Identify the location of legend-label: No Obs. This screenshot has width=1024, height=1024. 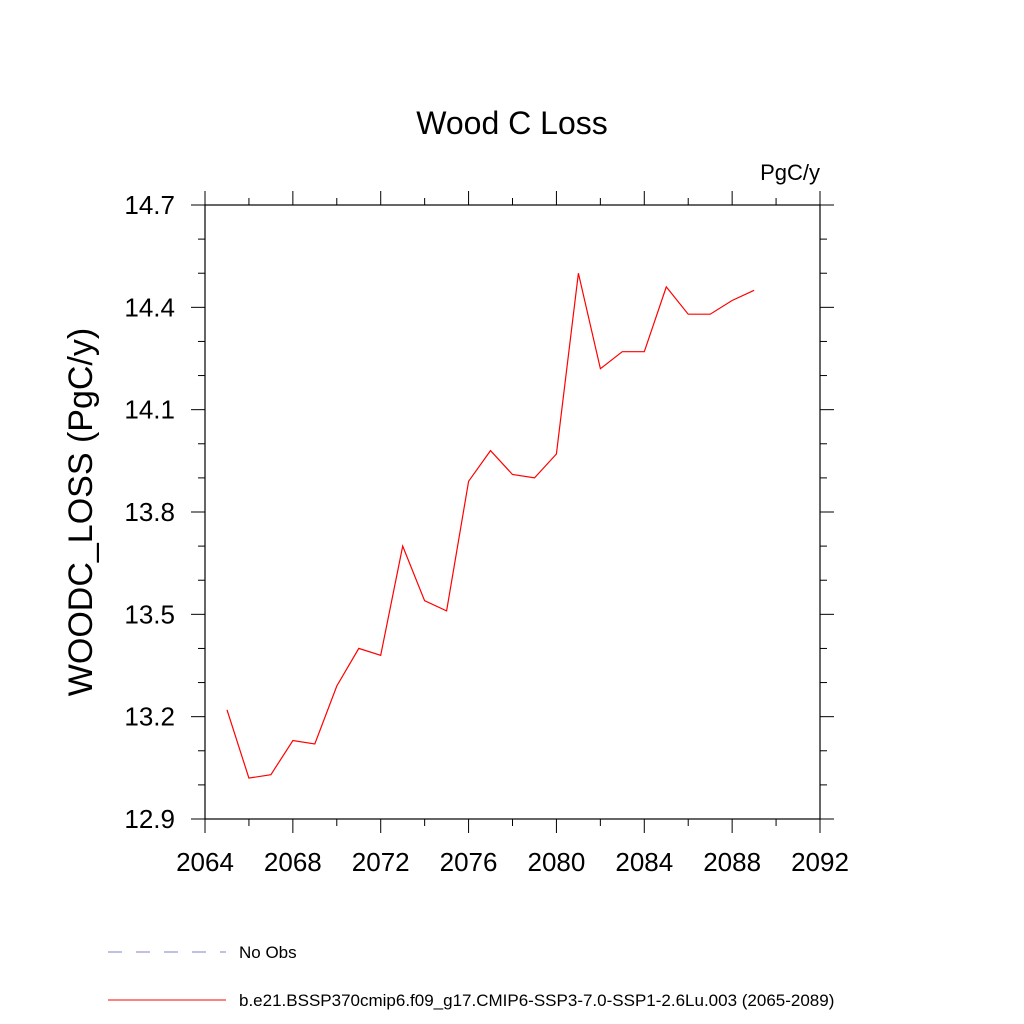
(268, 952).